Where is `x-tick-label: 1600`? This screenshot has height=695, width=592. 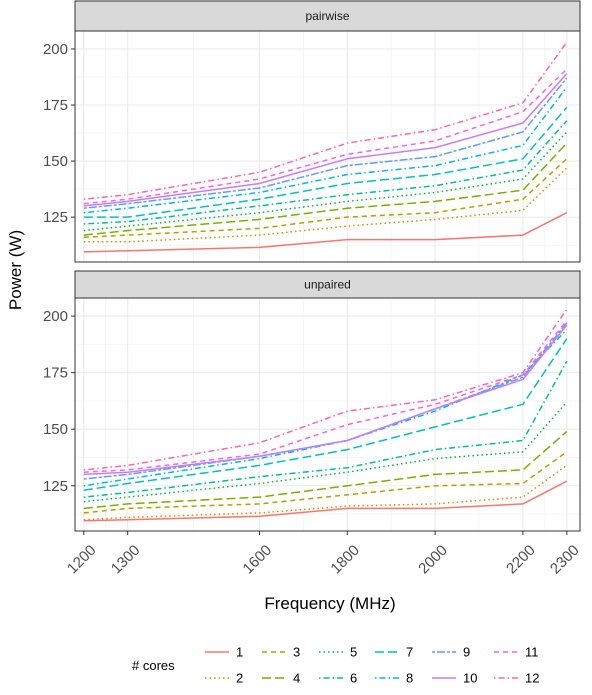
x-tick-label: 1600 is located at coordinates (258, 560).